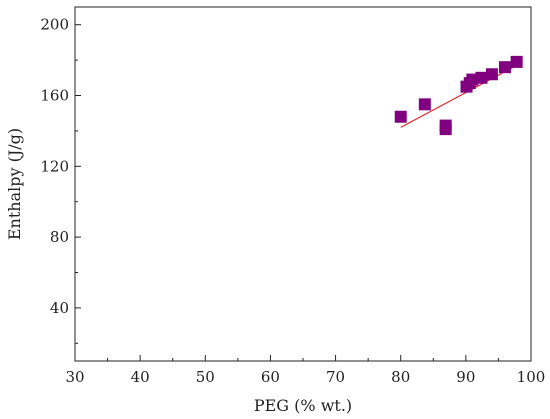 This screenshot has width=550, height=419. I want to click on y-tick-label: 40, so click(59, 308).